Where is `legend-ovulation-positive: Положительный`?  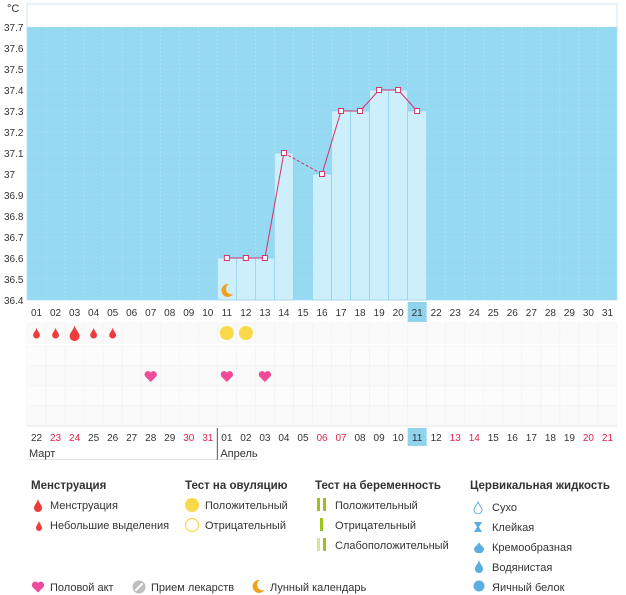 legend-ovulation-positive: Положительный is located at coordinates (246, 506).